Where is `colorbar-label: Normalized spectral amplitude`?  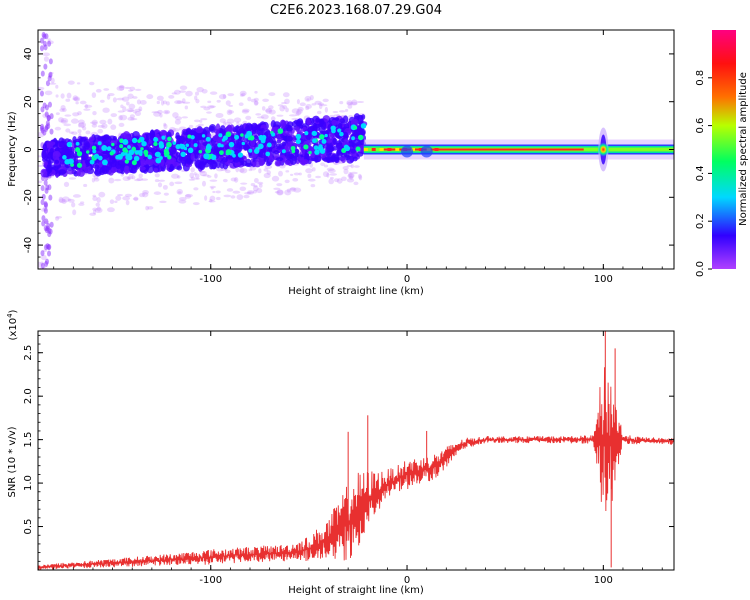 colorbar-label: Normalized spectral amplitude is located at coordinates (743, 149).